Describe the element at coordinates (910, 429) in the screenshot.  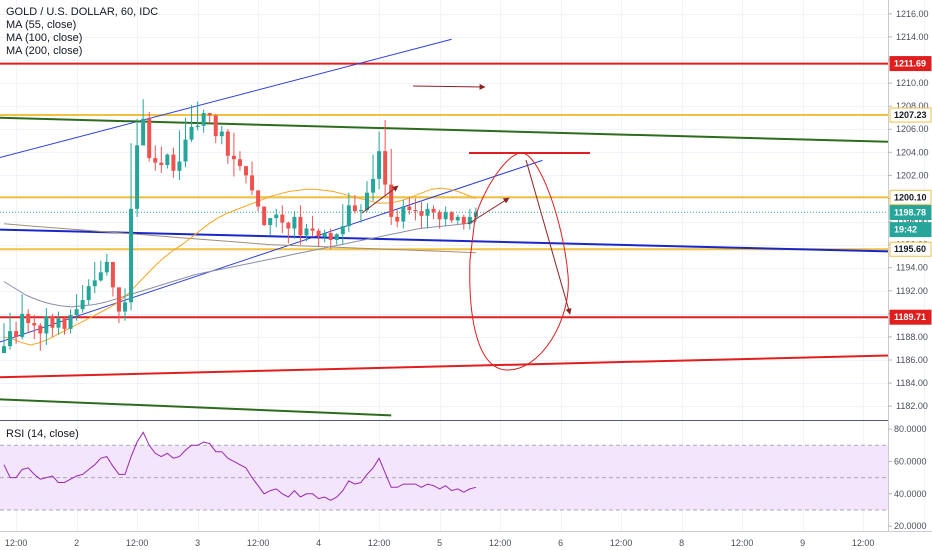
I see `rsi-tick-label: 80.0000` at that location.